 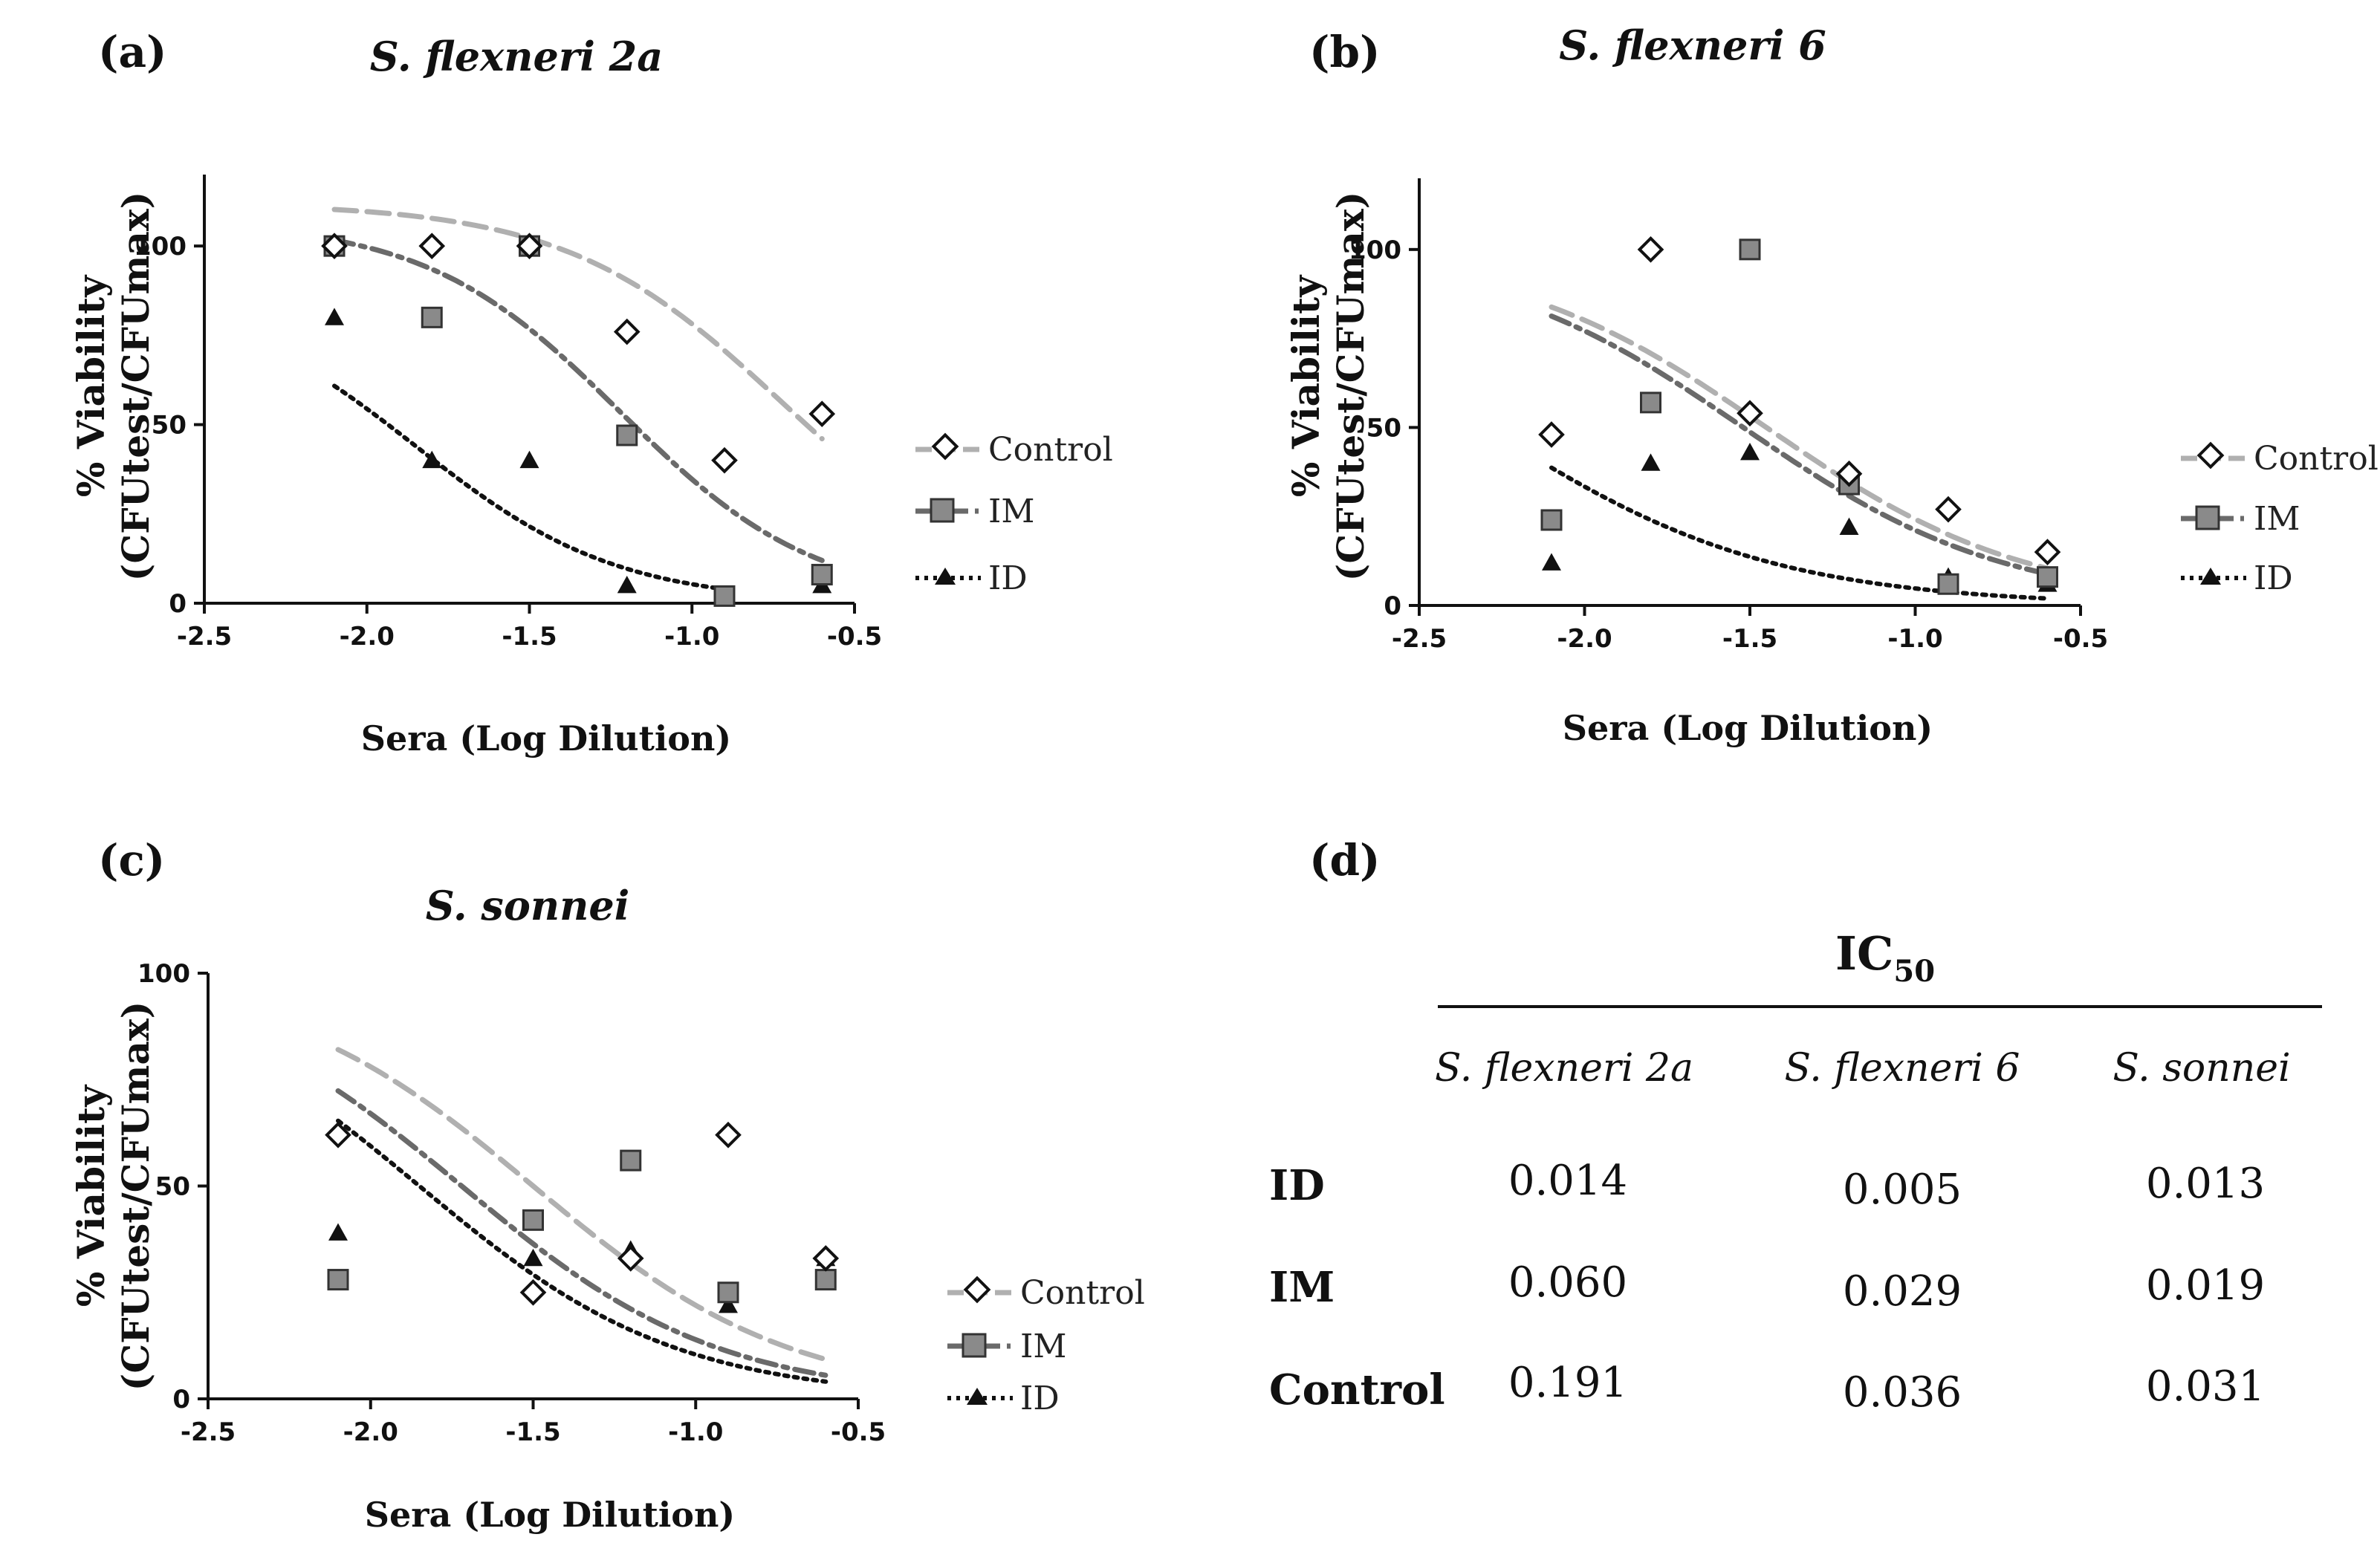 What do you see at coordinates (975, 1345) in the screenshot?
I see `legend-c-im-marker` at bounding box center [975, 1345].